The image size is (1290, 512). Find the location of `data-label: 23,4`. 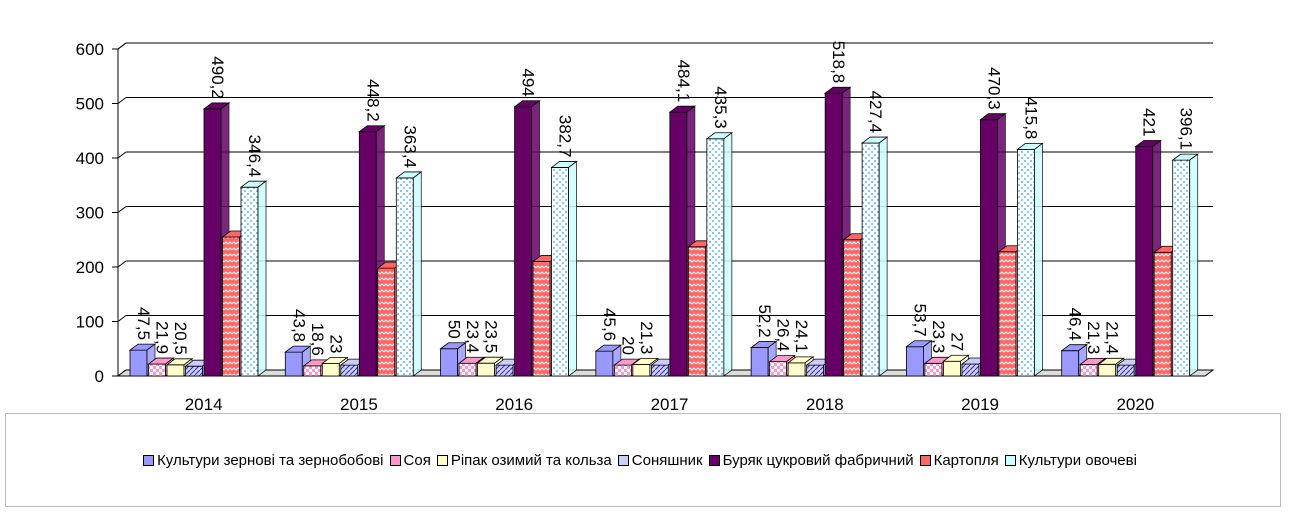

data-label: 23,4 is located at coordinates (472, 336).